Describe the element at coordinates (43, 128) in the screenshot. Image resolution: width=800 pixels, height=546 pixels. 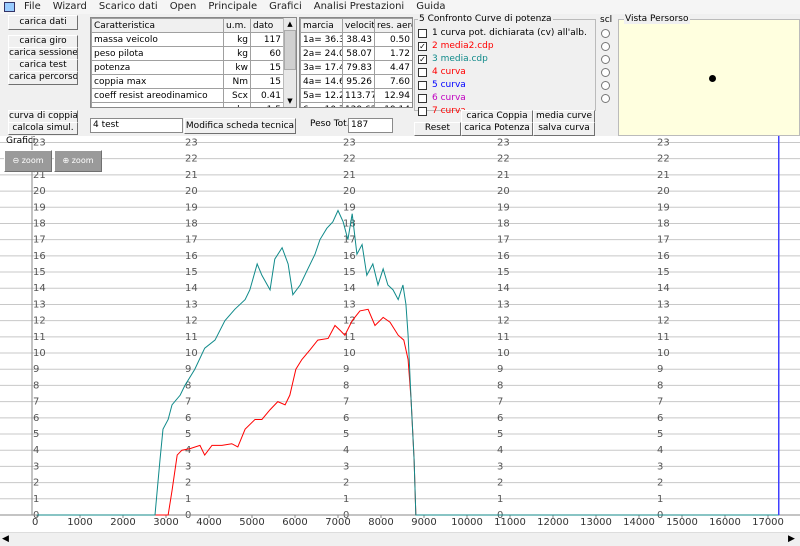
I see `button: calcola simul.` at that location.